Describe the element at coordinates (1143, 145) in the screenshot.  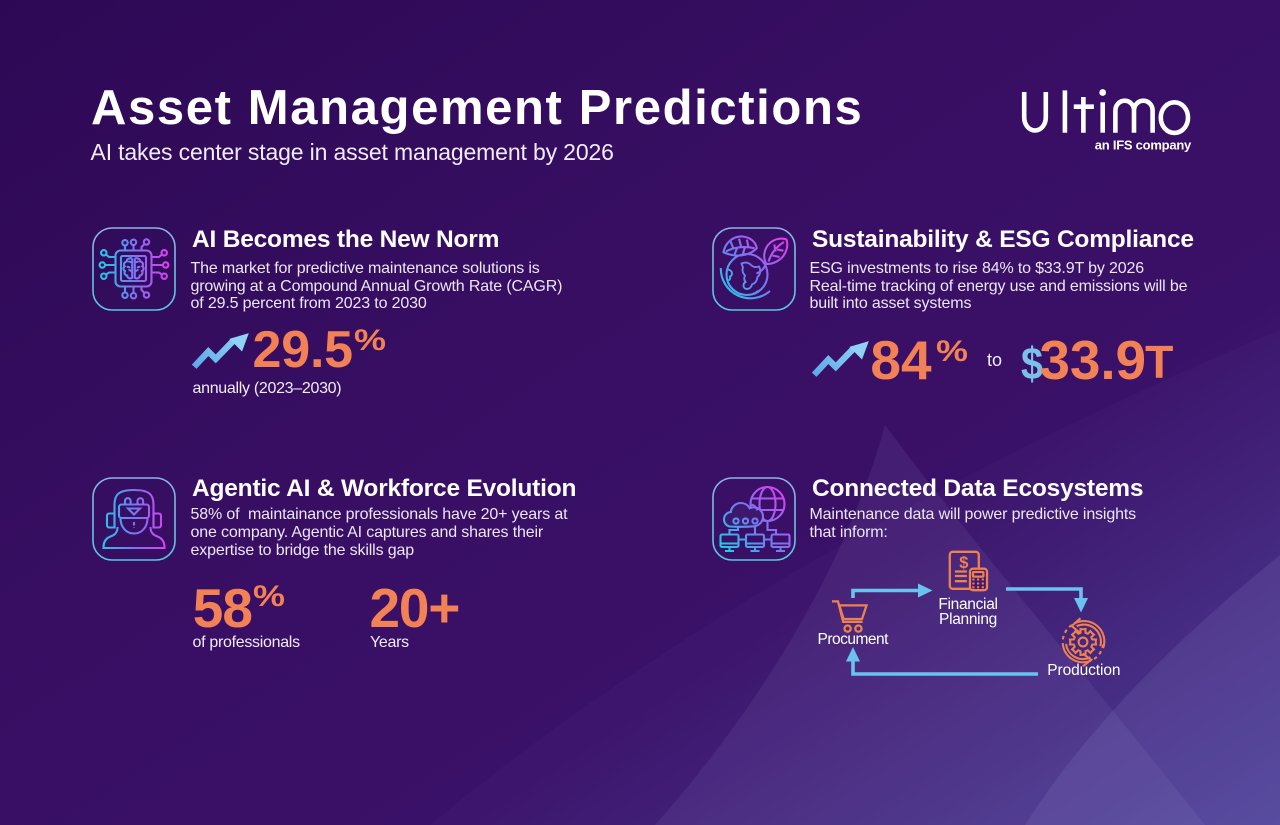
I see `svg-text: an IFS company` at that location.